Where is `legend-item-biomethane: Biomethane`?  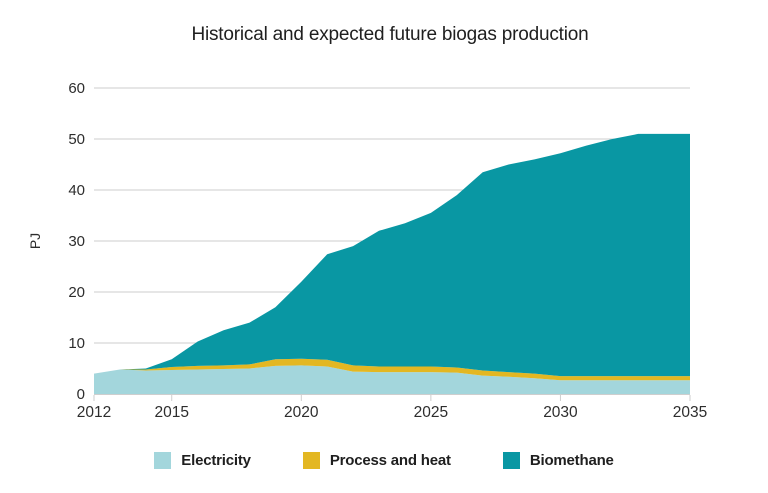 legend-item-biomethane: Biomethane is located at coordinates (558, 460).